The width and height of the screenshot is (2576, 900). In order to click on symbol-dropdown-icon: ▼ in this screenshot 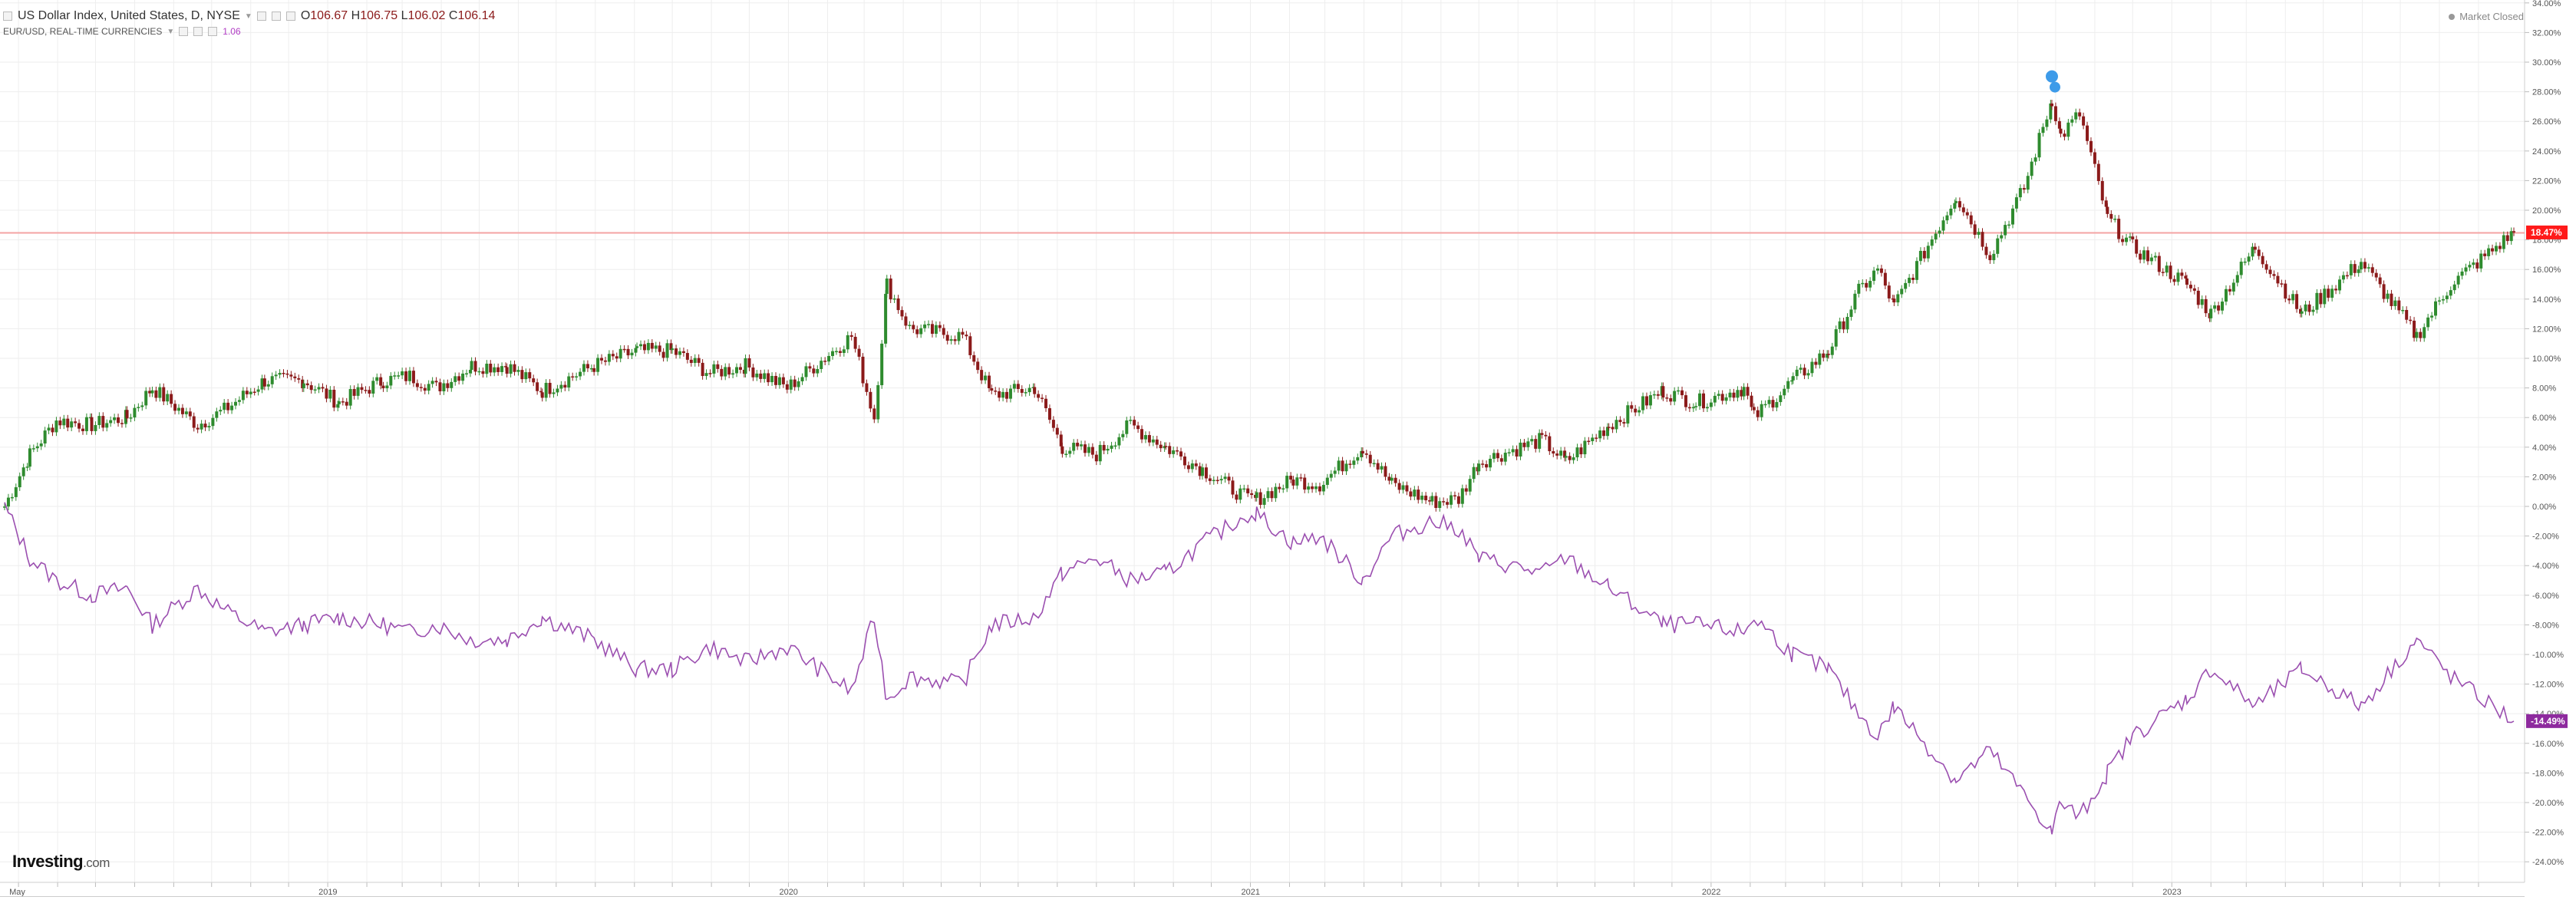, I will do `click(248, 16)`.